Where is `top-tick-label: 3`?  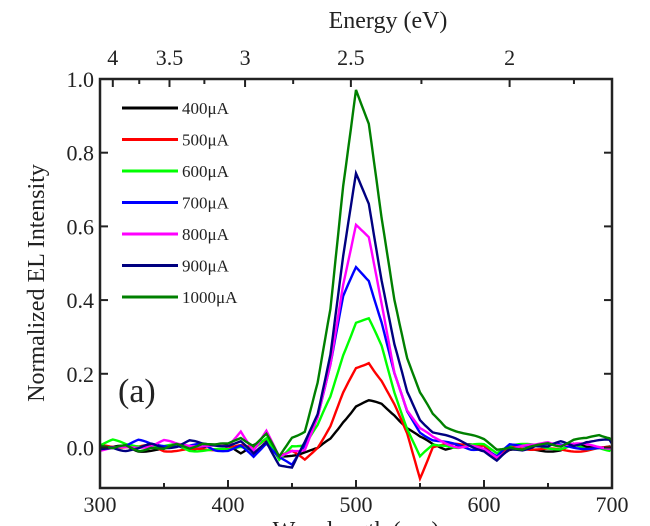
top-tick-label: 3 is located at coordinates (245, 57).